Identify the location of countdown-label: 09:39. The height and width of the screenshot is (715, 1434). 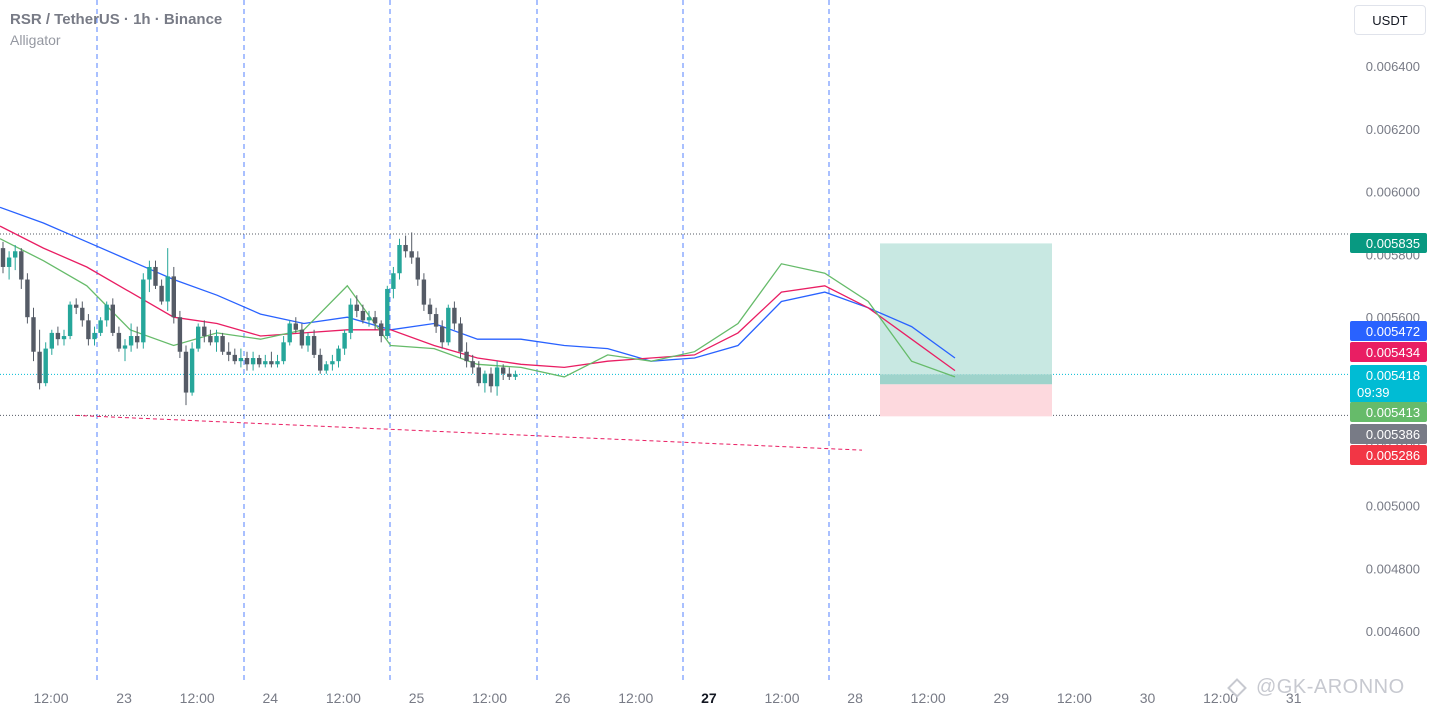
(1373, 392).